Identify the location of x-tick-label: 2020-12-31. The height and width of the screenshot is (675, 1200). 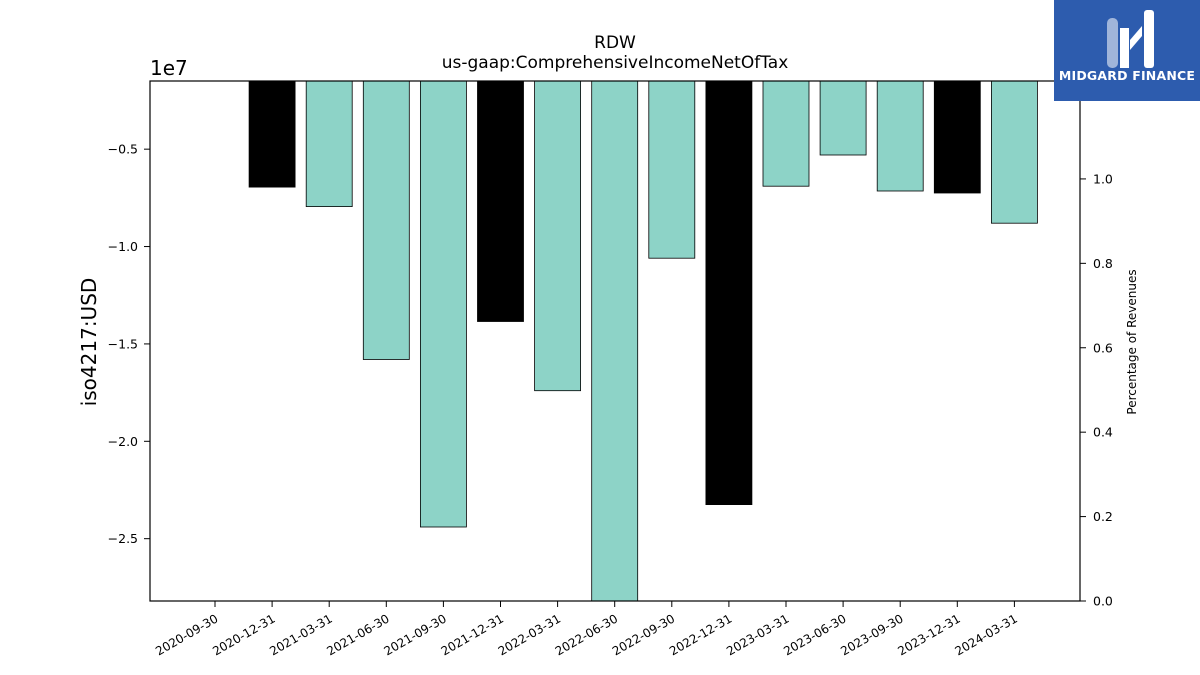
(243, 634).